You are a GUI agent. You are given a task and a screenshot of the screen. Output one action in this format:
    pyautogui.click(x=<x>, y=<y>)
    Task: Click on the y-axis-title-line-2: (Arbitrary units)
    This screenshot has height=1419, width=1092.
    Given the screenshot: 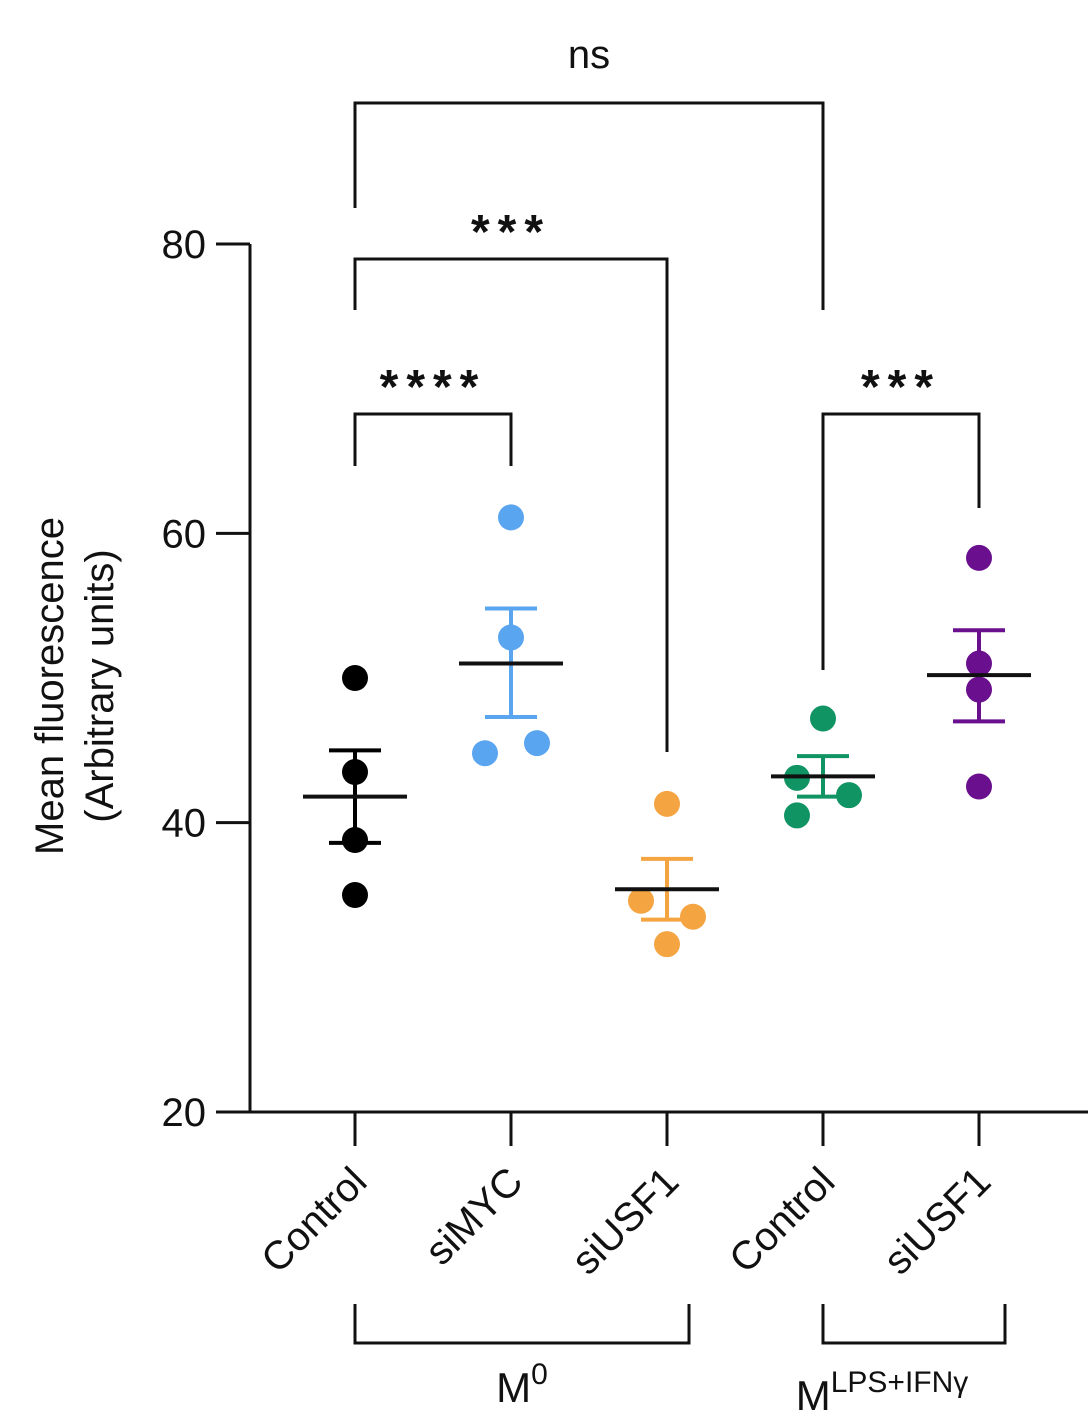 What is the action you would take?
    pyautogui.click(x=100, y=685)
    